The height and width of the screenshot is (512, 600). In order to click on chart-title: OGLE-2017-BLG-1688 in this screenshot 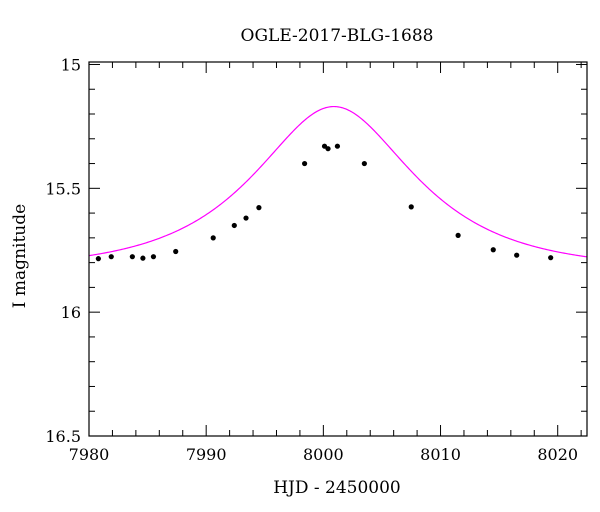, I will do `click(337, 36)`.